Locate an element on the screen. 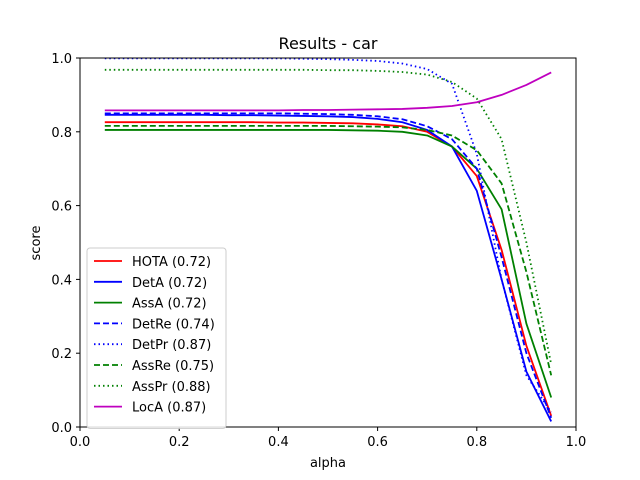 This screenshot has width=640, height=480. legend-entry-label: HOTA (0.72) is located at coordinates (171, 262).